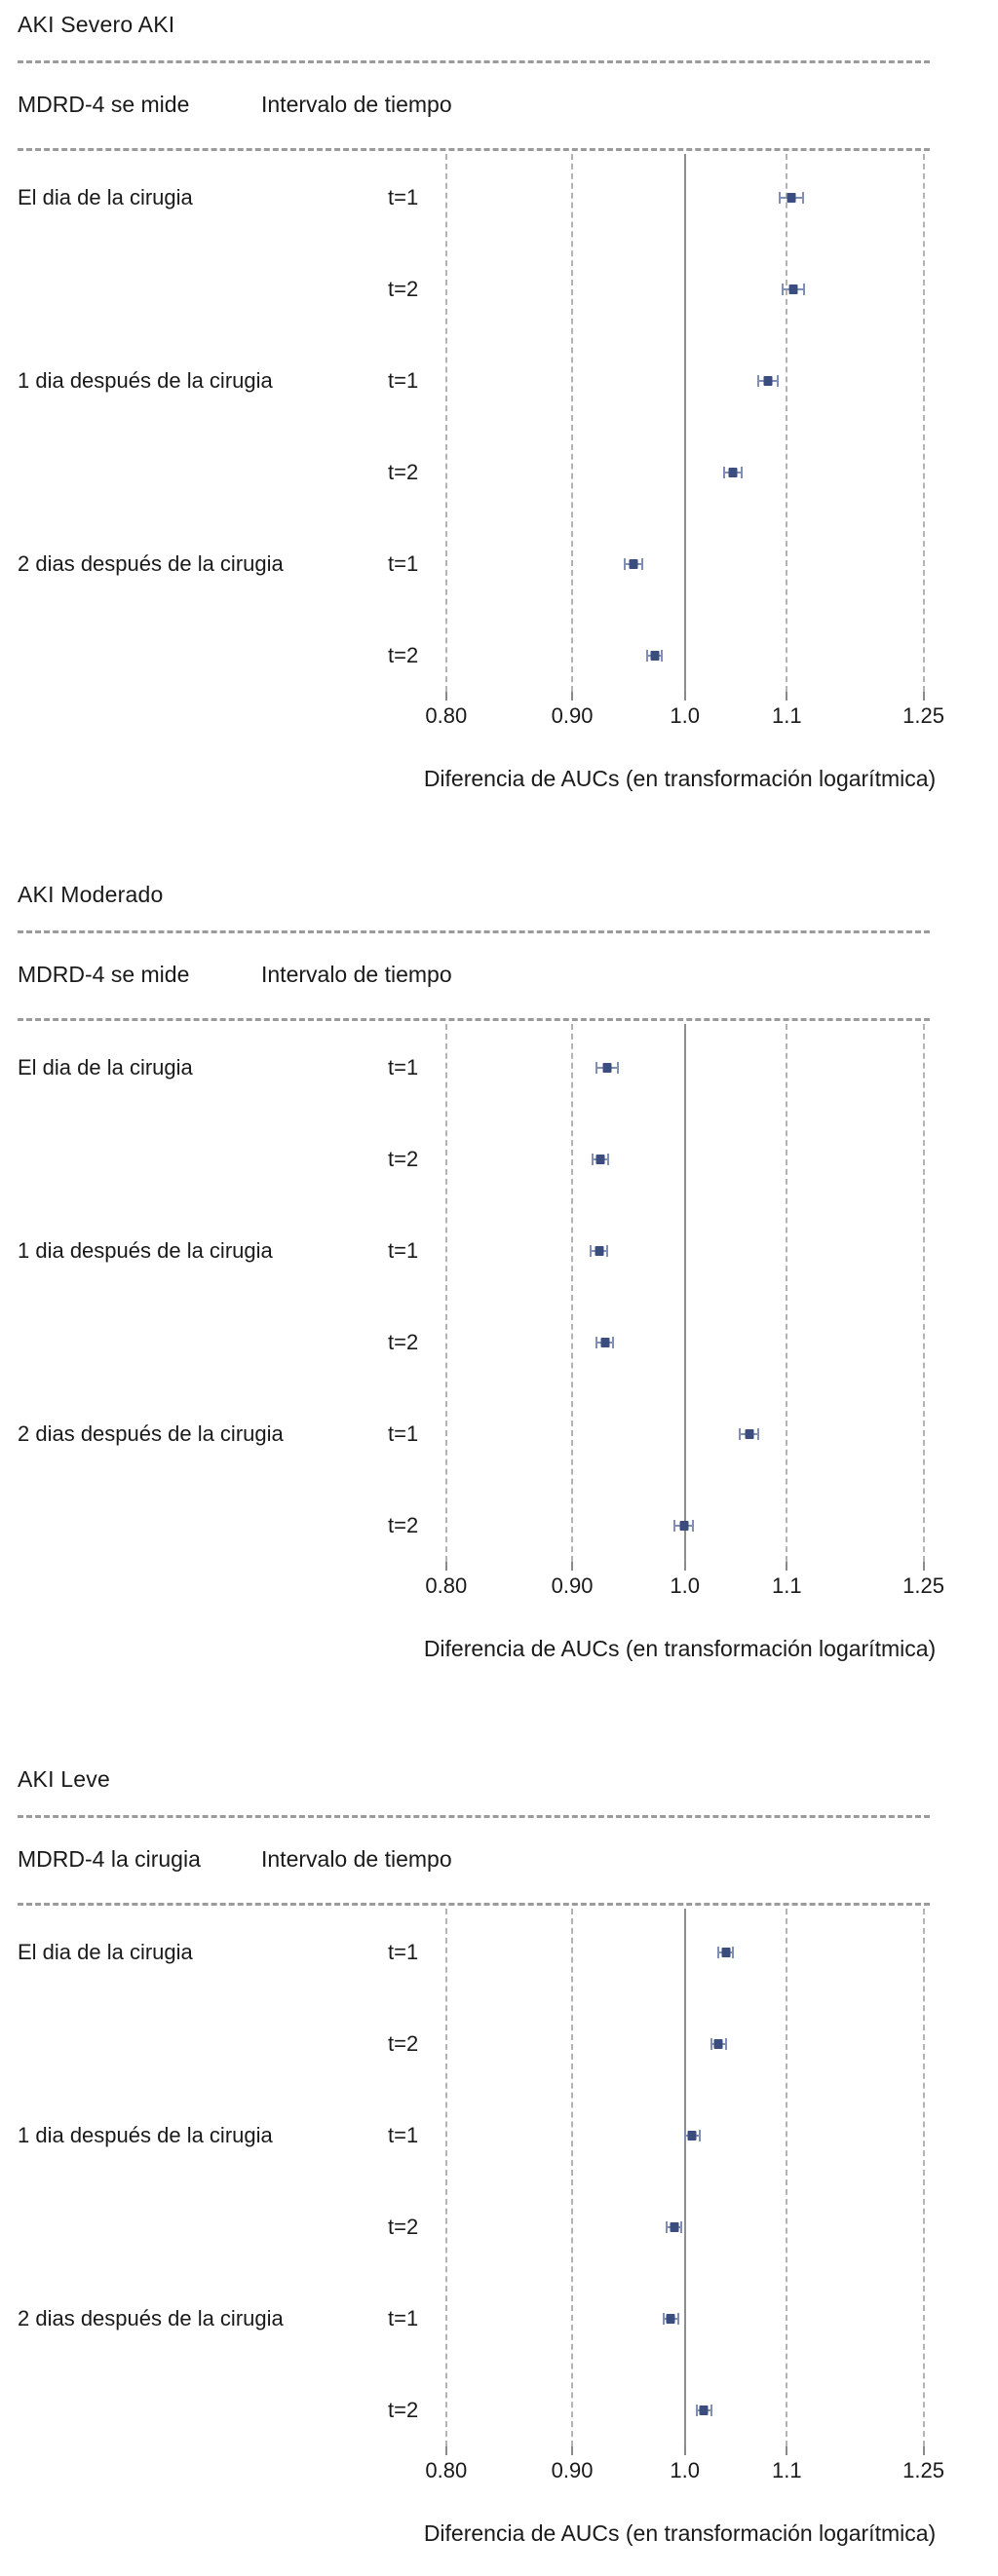  I want to click on column-header-measure: MDRD-4 la cirugia, so click(109, 1859).